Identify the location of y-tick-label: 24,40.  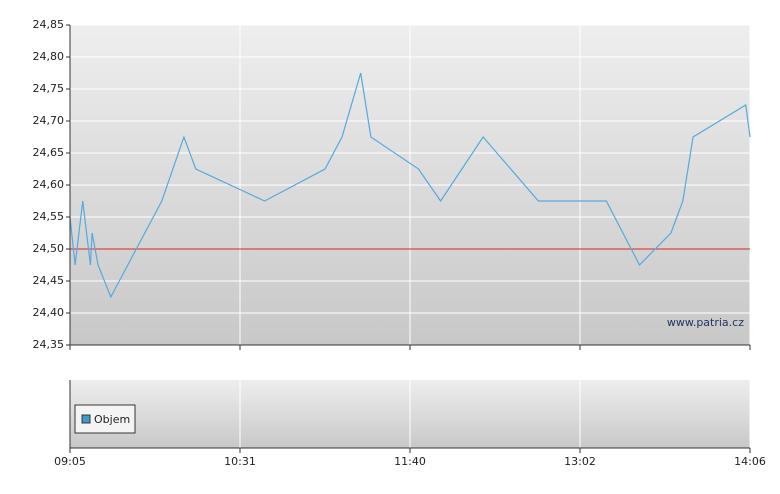
(49, 312).